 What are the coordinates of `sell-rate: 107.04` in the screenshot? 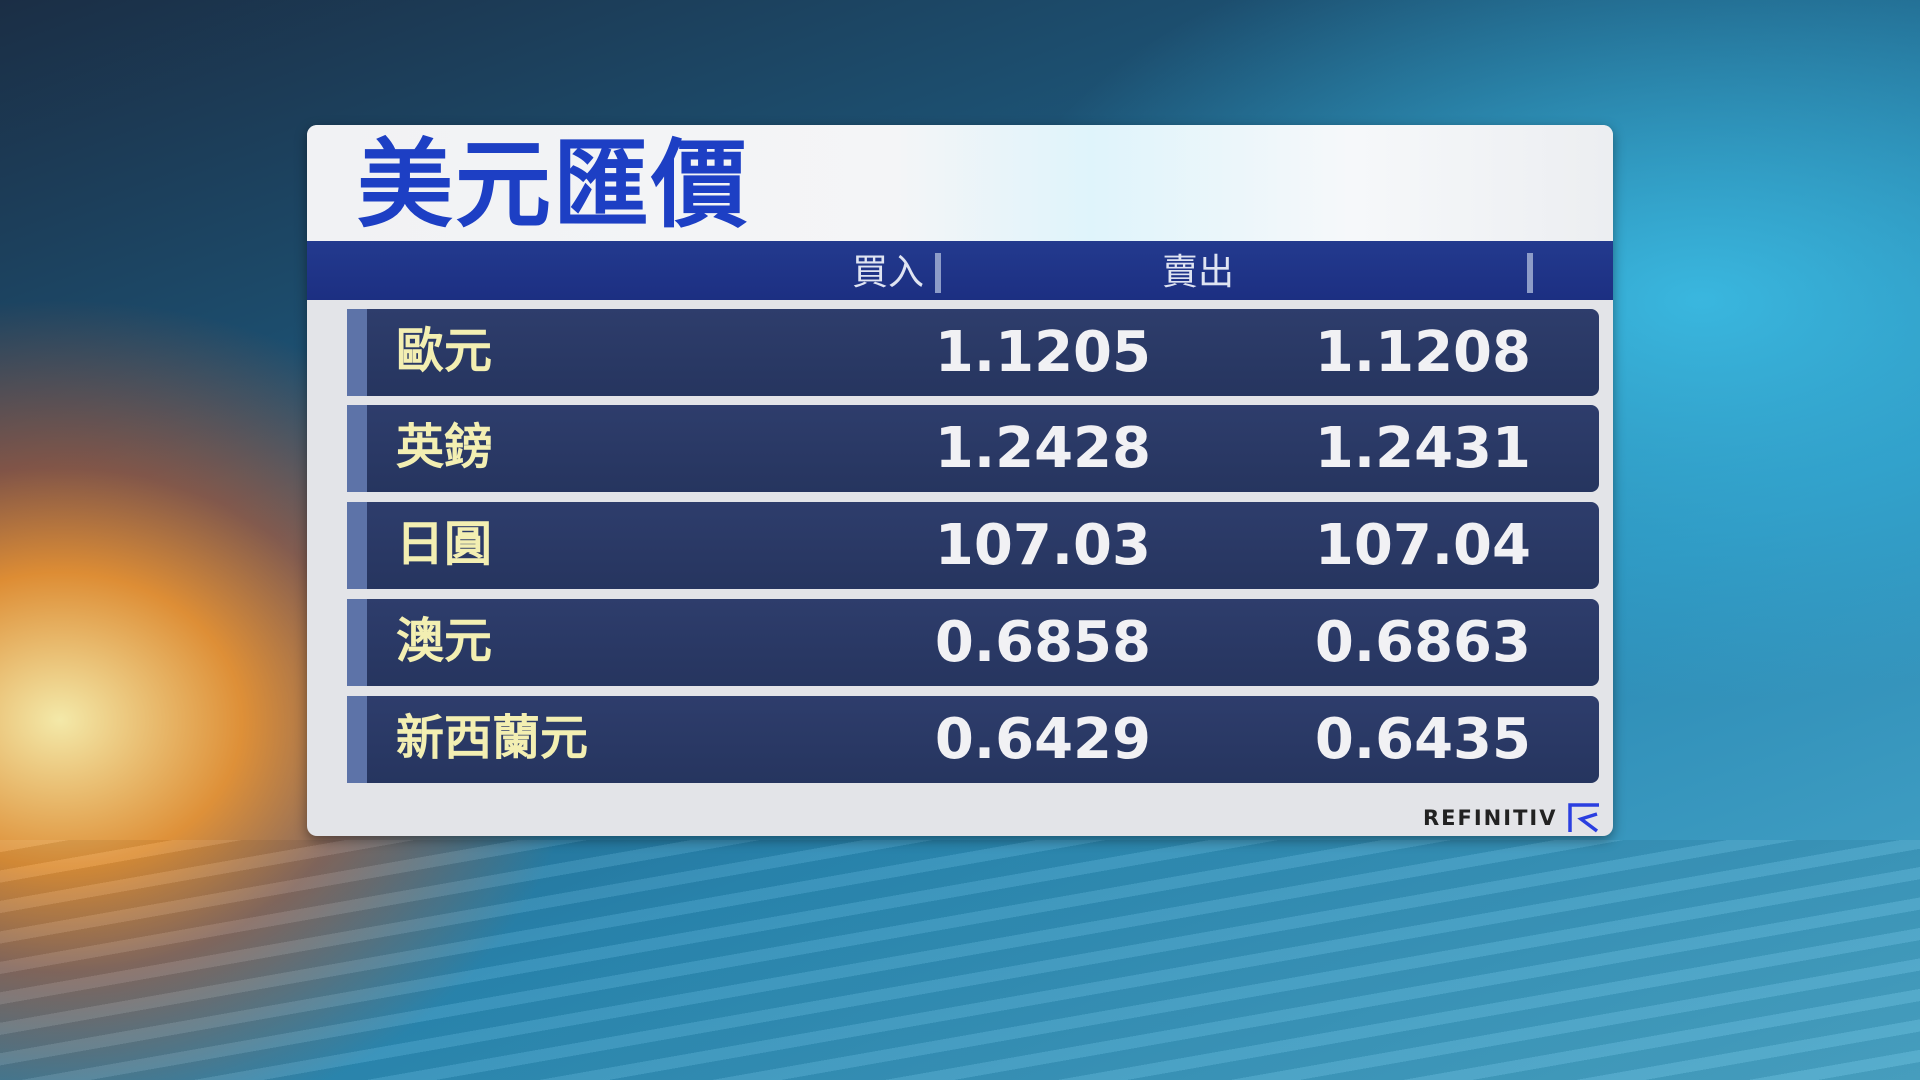 It's located at (1422, 545).